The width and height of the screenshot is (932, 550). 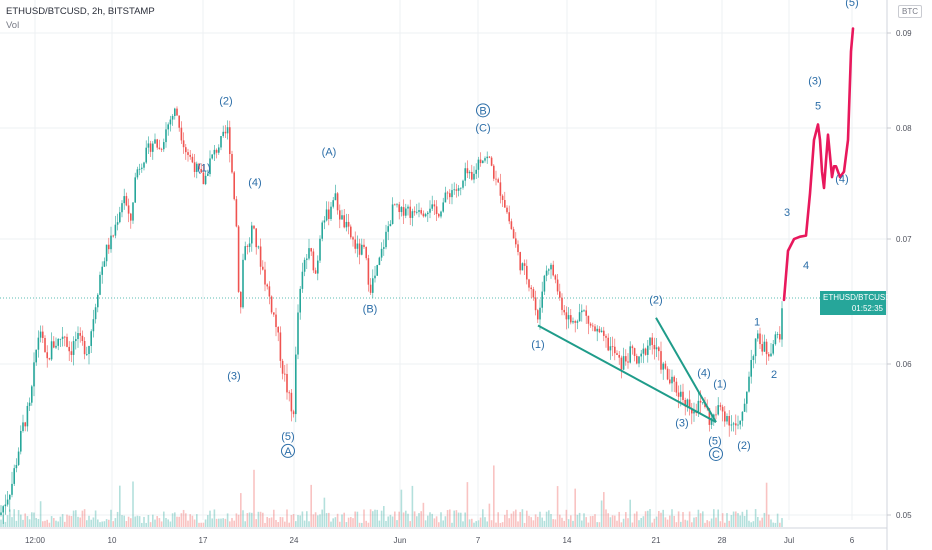 I want to click on x-tick-label: Jul, so click(x=789, y=540).